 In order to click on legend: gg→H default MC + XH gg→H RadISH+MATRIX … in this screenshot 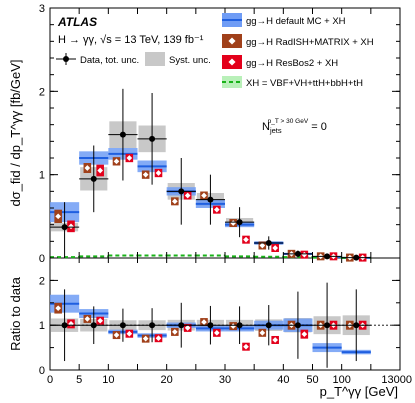, I will do `click(215, 51)`.